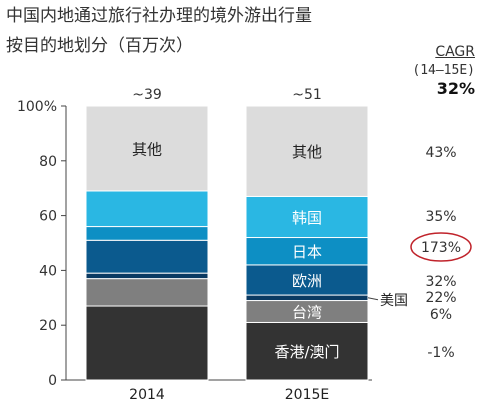 This screenshot has height=411, width=491. I want to click on y-tick-label: 80, so click(48, 162).